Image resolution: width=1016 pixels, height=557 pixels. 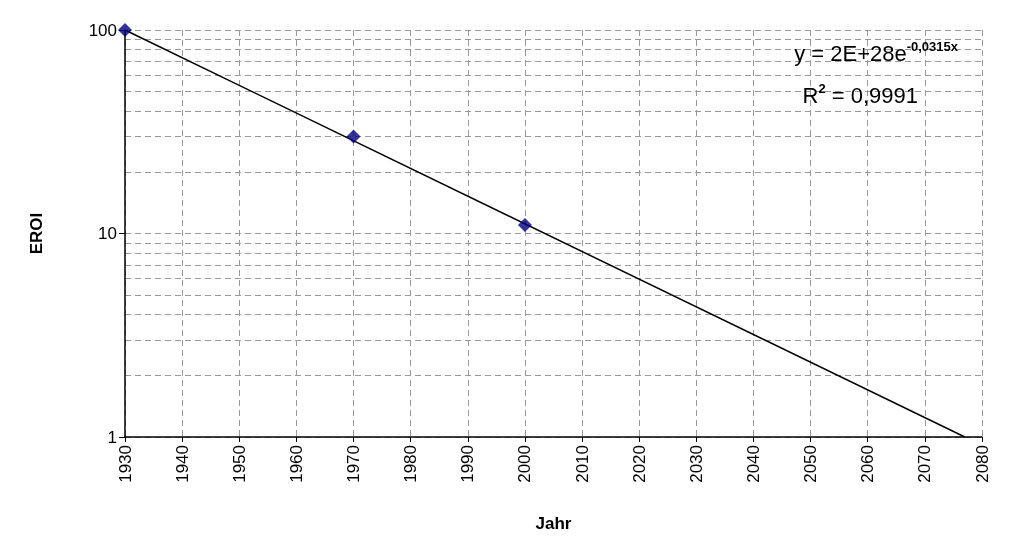 I want to click on y-tick-label: 1, so click(x=112, y=437).